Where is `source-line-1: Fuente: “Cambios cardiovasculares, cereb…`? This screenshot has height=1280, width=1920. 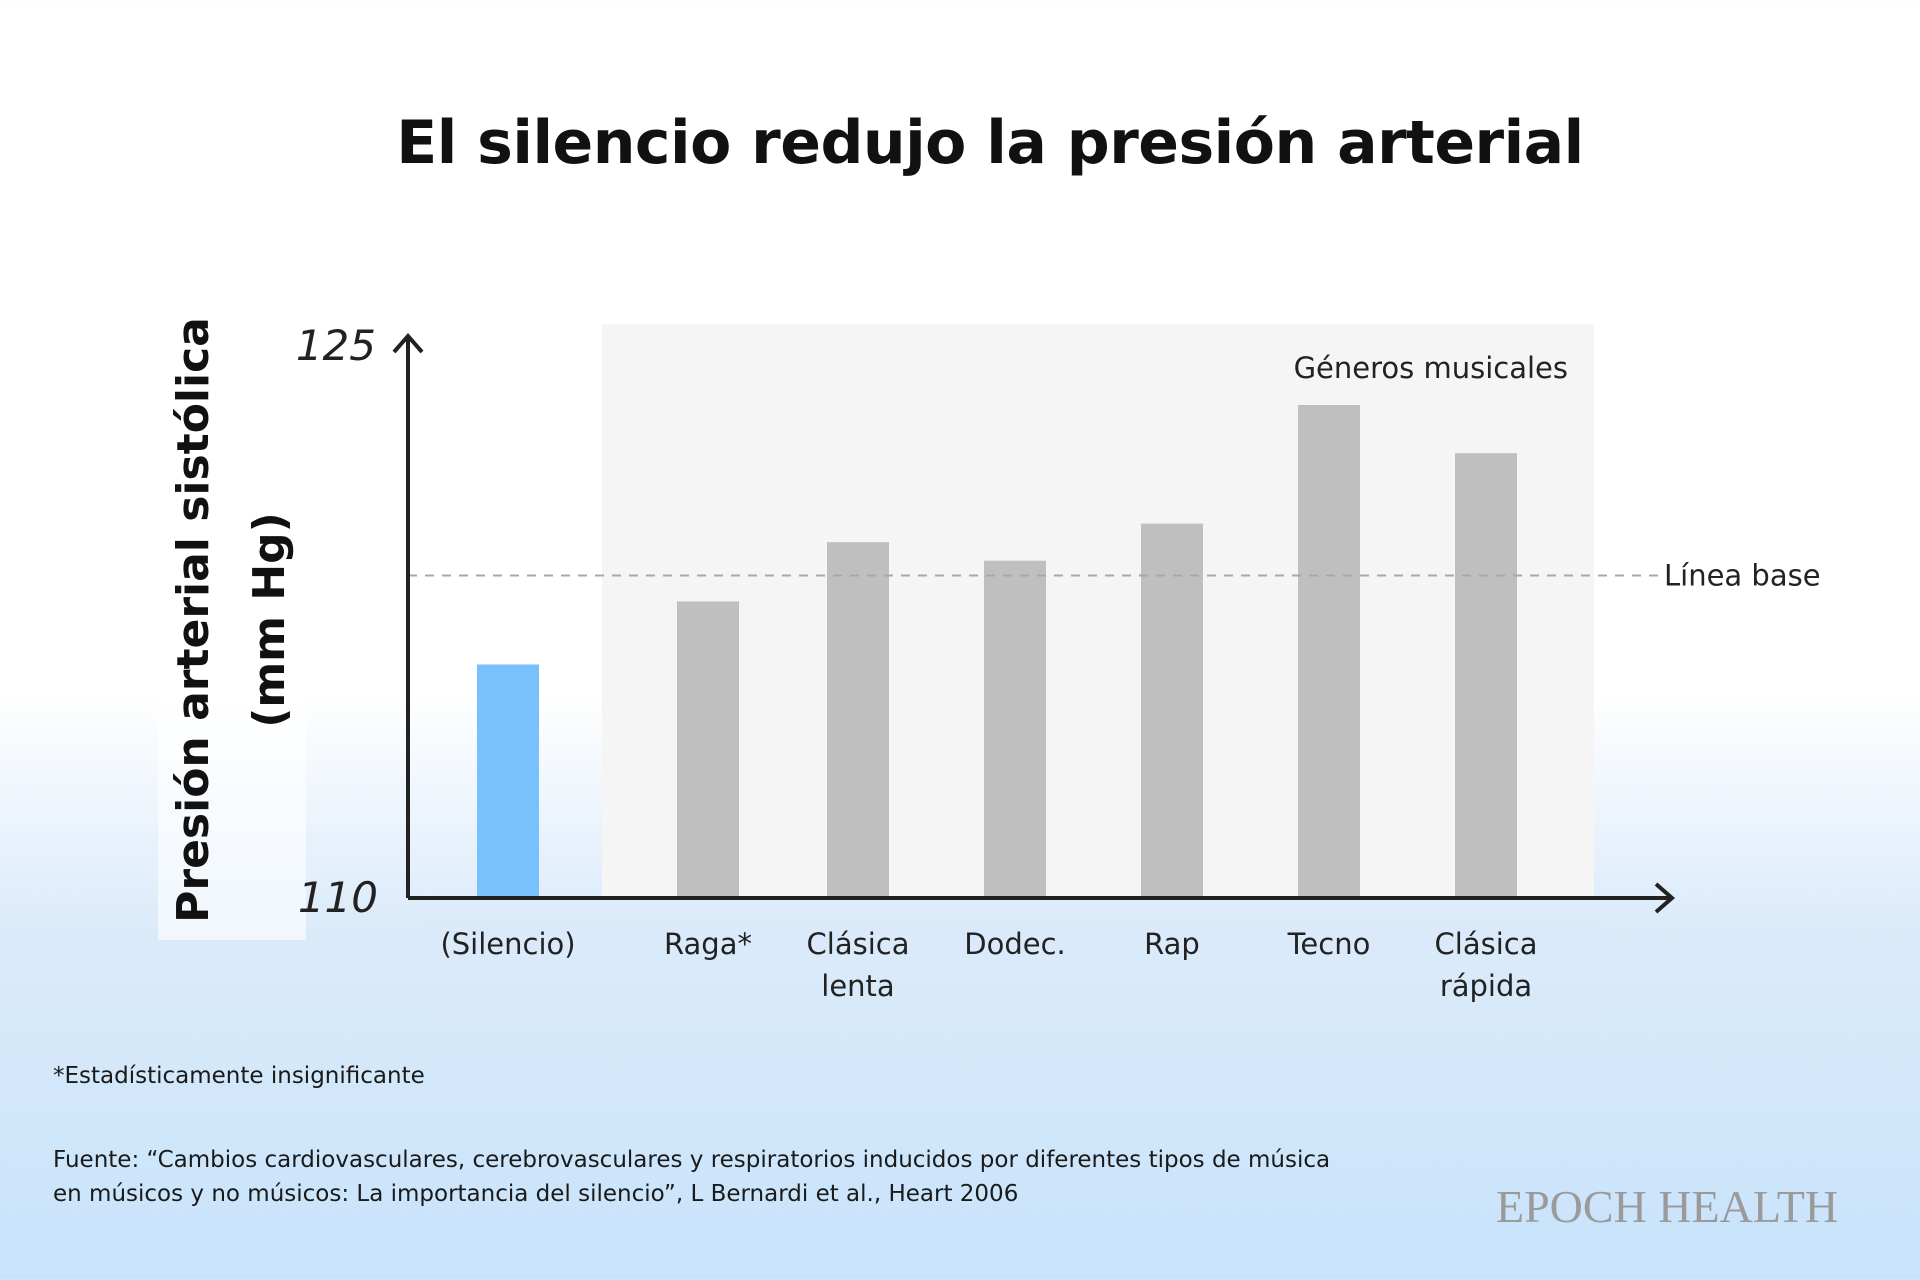 source-line-1: Fuente: “Cambios cardiovasculares, cereb… is located at coordinates (692, 1160).